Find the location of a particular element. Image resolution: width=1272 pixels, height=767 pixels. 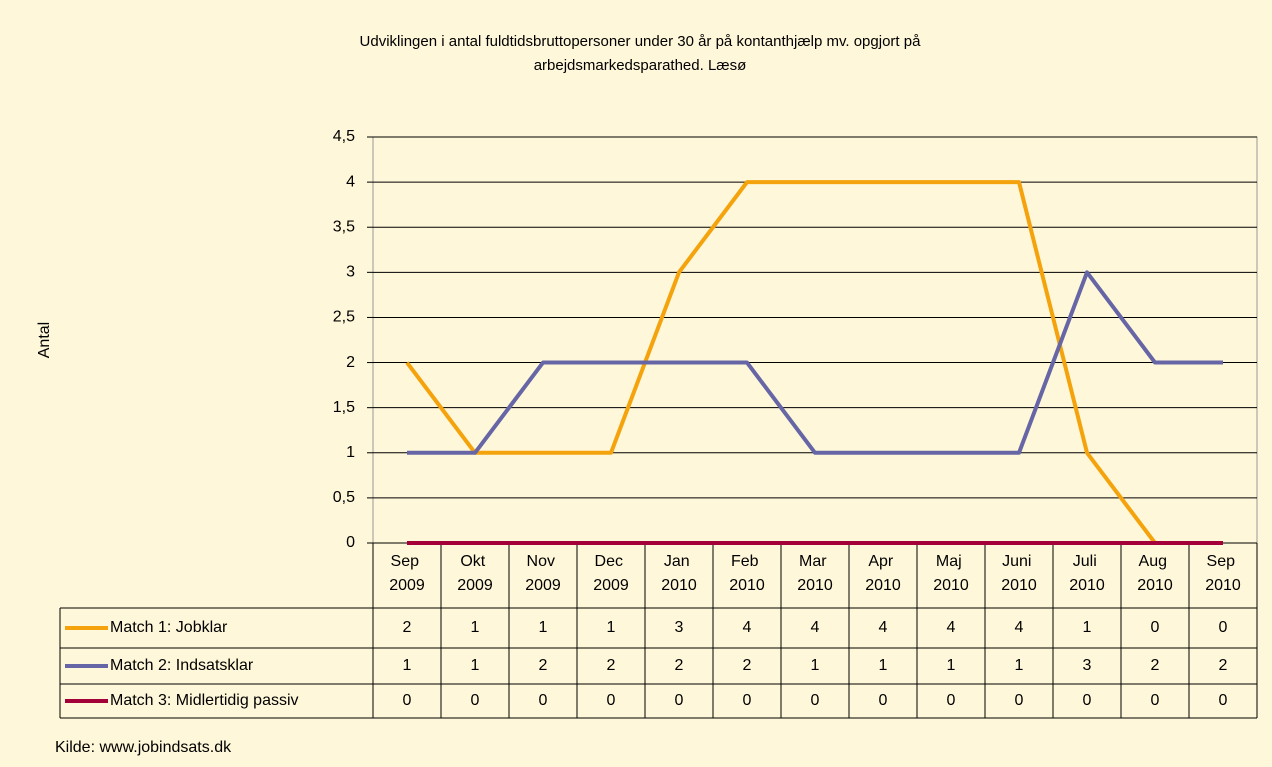

x-tick-label: Maj 2010 is located at coordinates (951, 573).